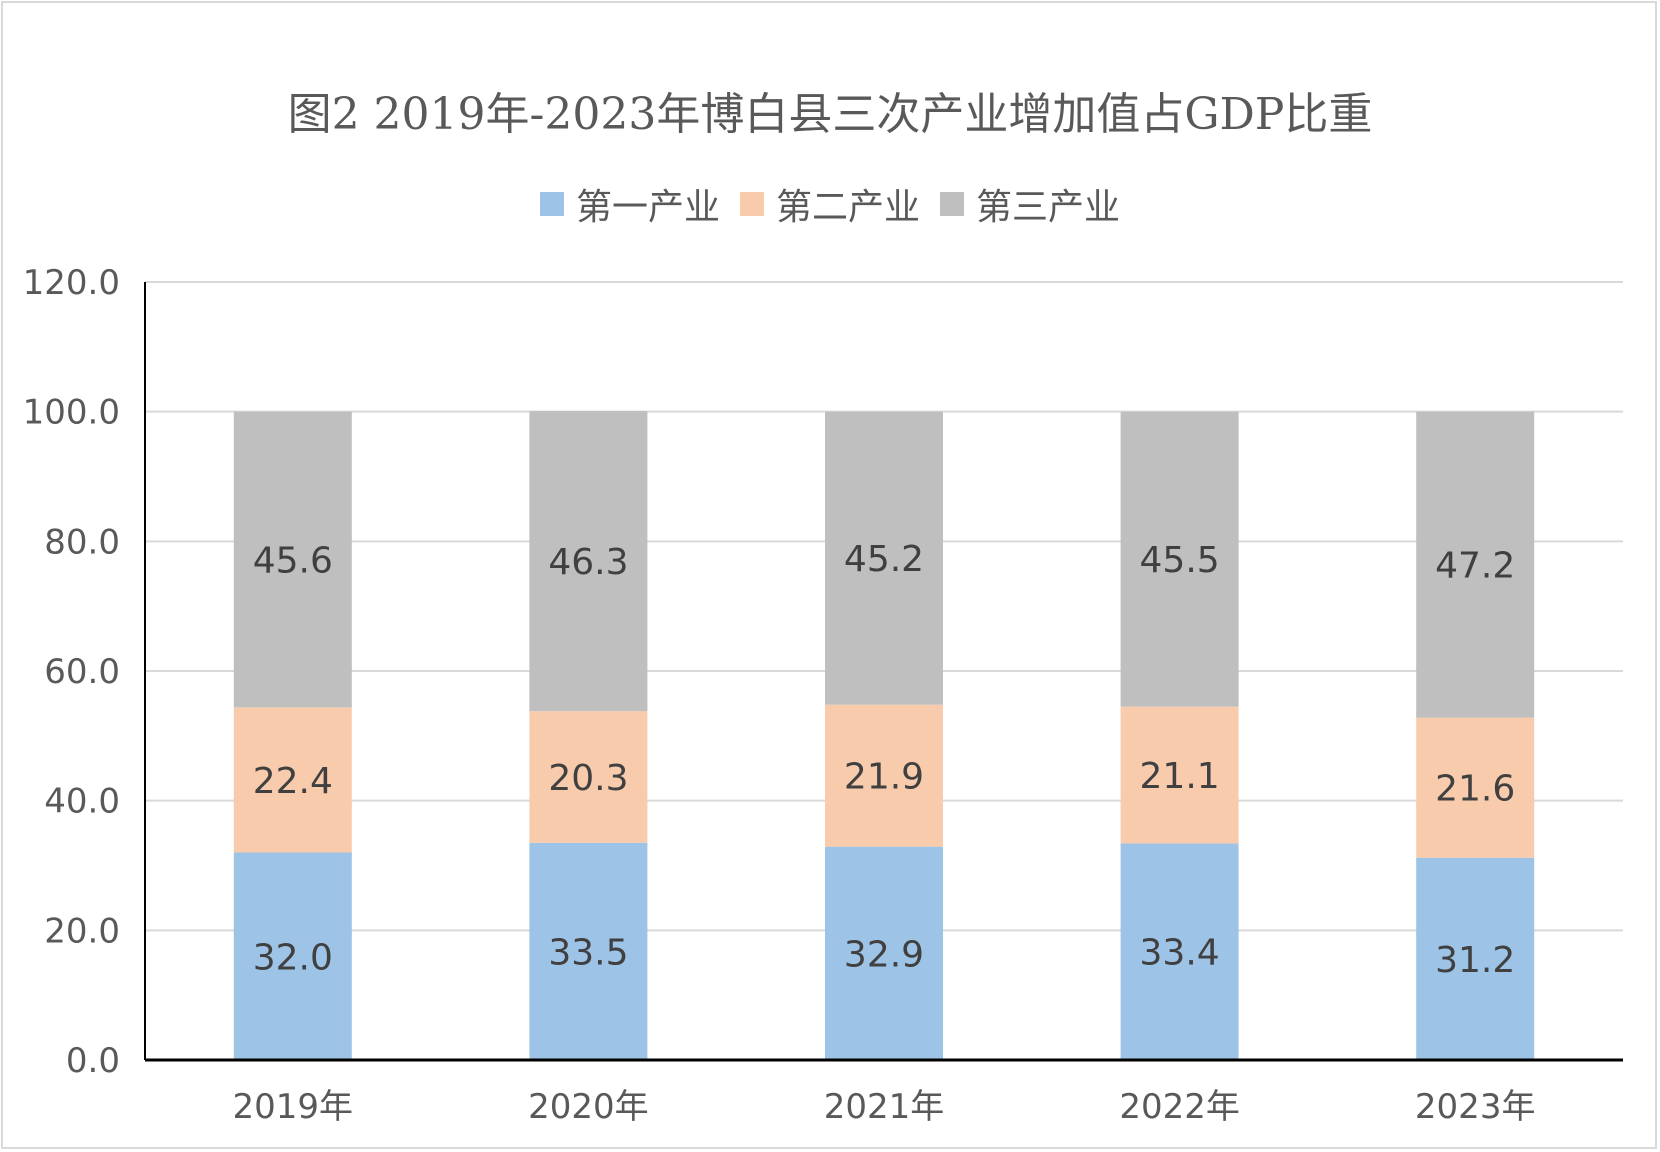 This screenshot has width=1660, height=1152. I want to click on y-tick-label: 60.0, so click(82, 672).